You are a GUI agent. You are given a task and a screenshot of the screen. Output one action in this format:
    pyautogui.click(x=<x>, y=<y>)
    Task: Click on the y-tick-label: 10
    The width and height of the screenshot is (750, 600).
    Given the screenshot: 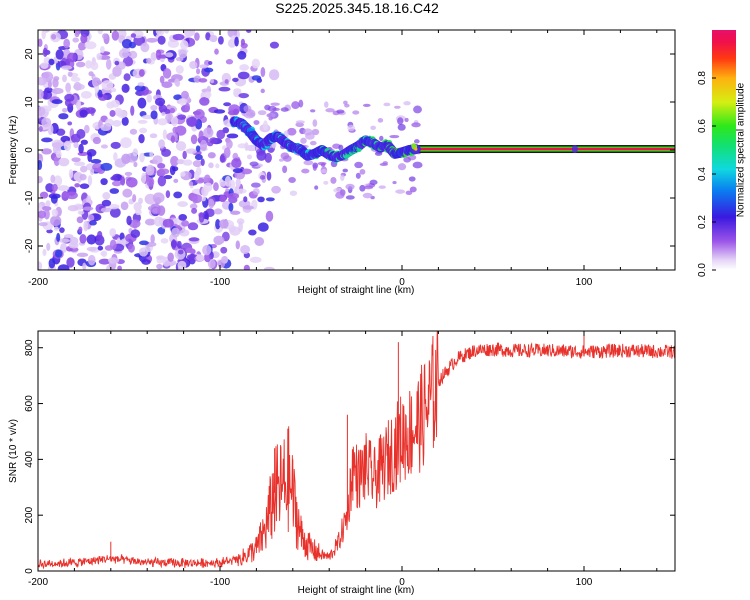 What is the action you would take?
    pyautogui.click(x=29, y=102)
    